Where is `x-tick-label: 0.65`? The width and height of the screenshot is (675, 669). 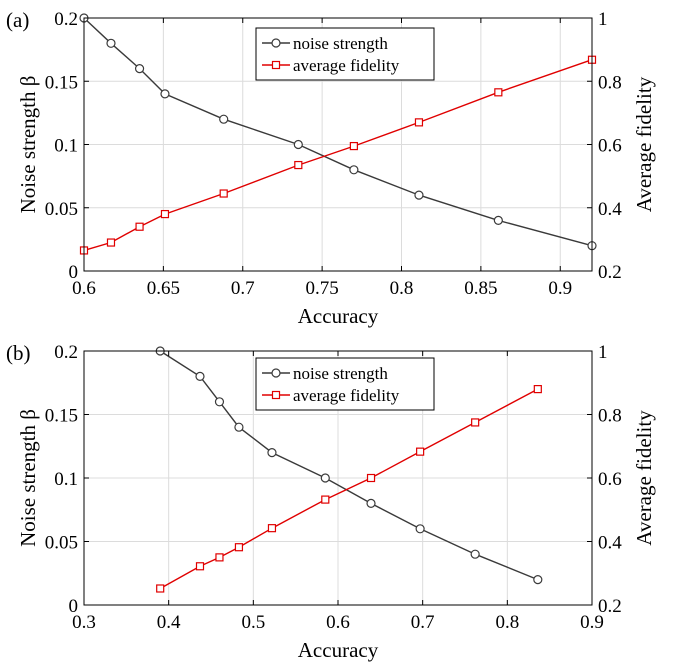 x-tick-label: 0.65 is located at coordinates (163, 288).